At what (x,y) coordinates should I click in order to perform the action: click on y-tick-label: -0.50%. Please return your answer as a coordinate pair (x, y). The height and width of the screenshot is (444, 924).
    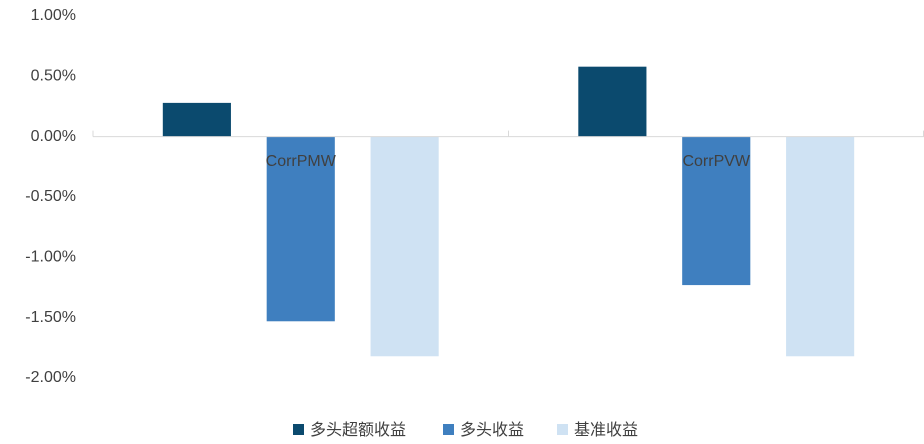
    Looking at the image, I should click on (50, 196).